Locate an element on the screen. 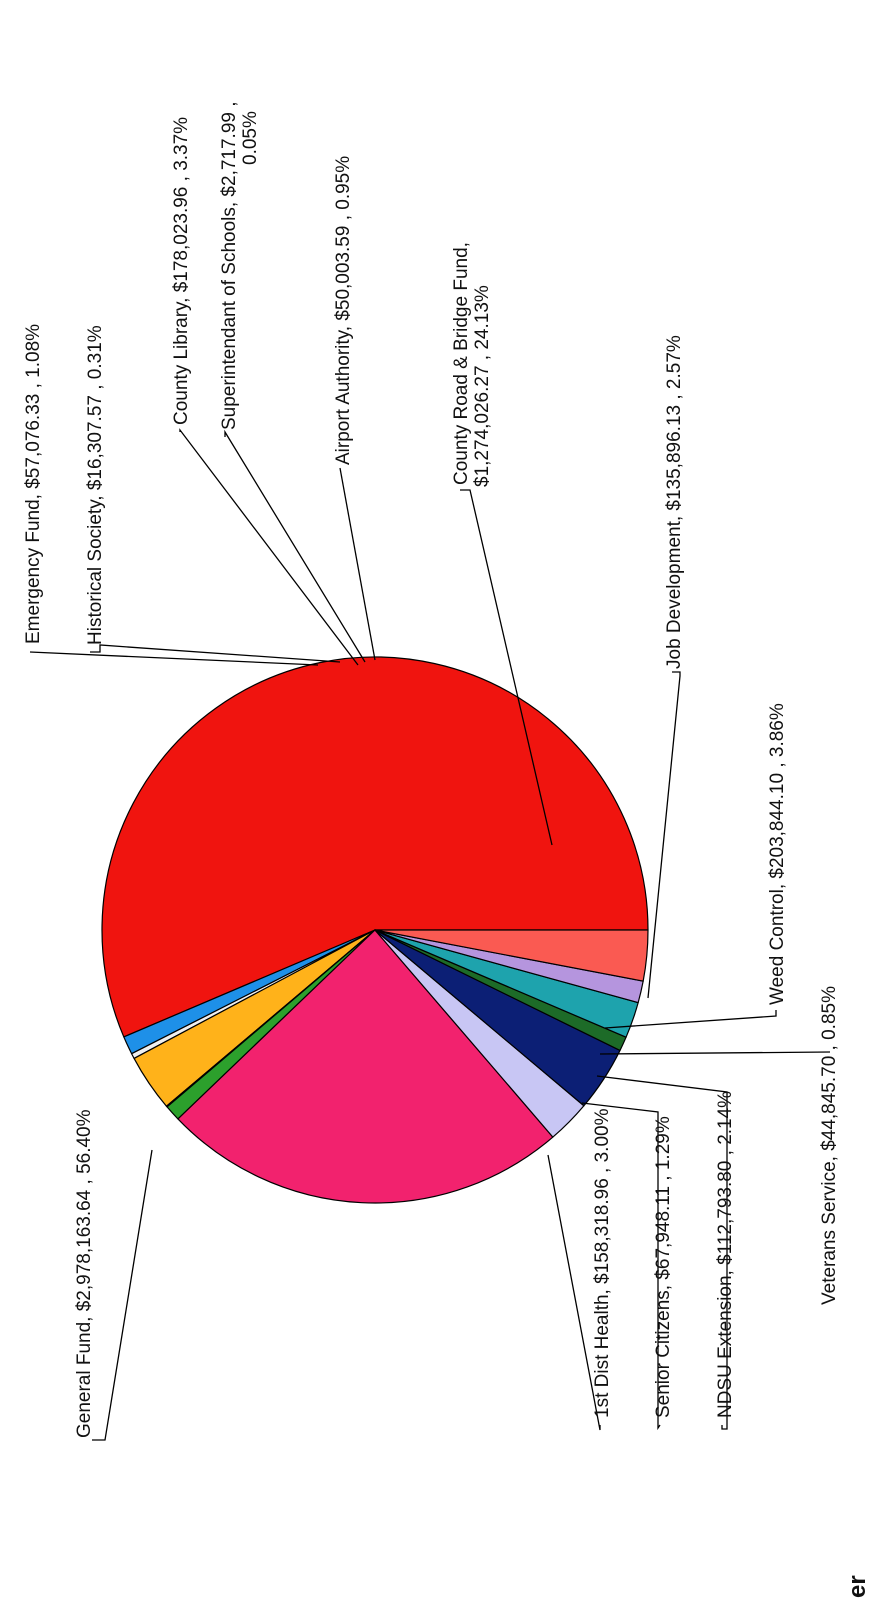 The height and width of the screenshot is (1600, 886). leader-1st-dist-health is located at coordinates (574, 1292).